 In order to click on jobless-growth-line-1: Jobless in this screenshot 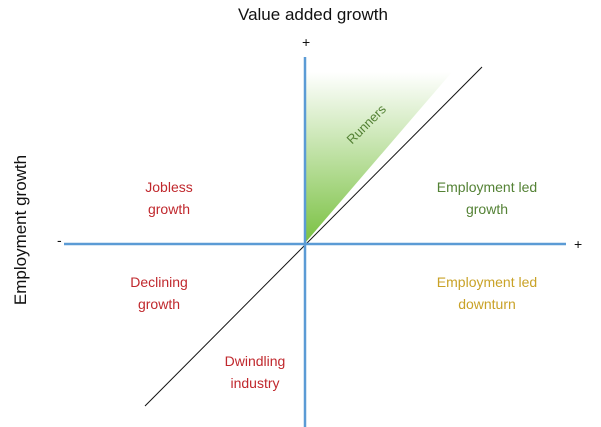, I will do `click(169, 187)`.